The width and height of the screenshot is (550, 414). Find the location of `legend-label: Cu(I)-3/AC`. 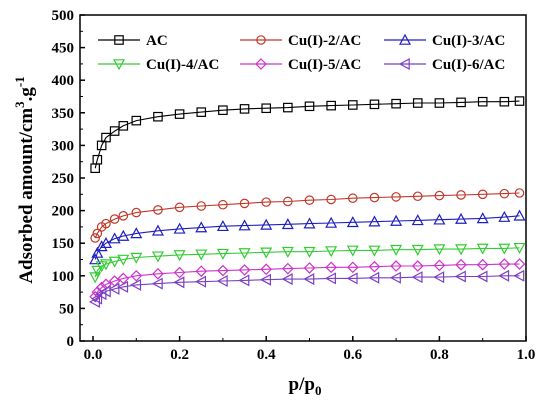

legend-label: Cu(I)-3/AC is located at coordinates (468, 41).